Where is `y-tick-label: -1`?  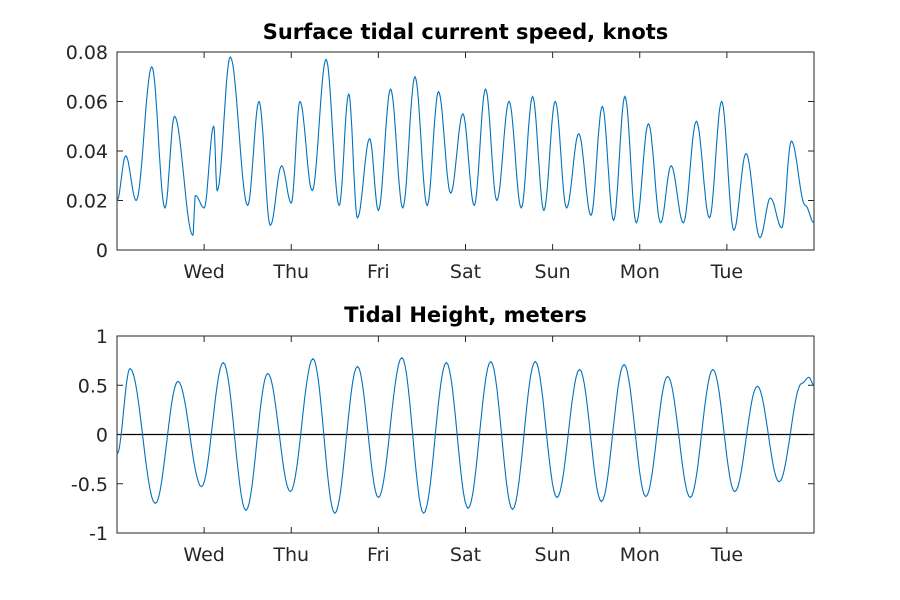
y-tick-label: -1 is located at coordinates (98, 534).